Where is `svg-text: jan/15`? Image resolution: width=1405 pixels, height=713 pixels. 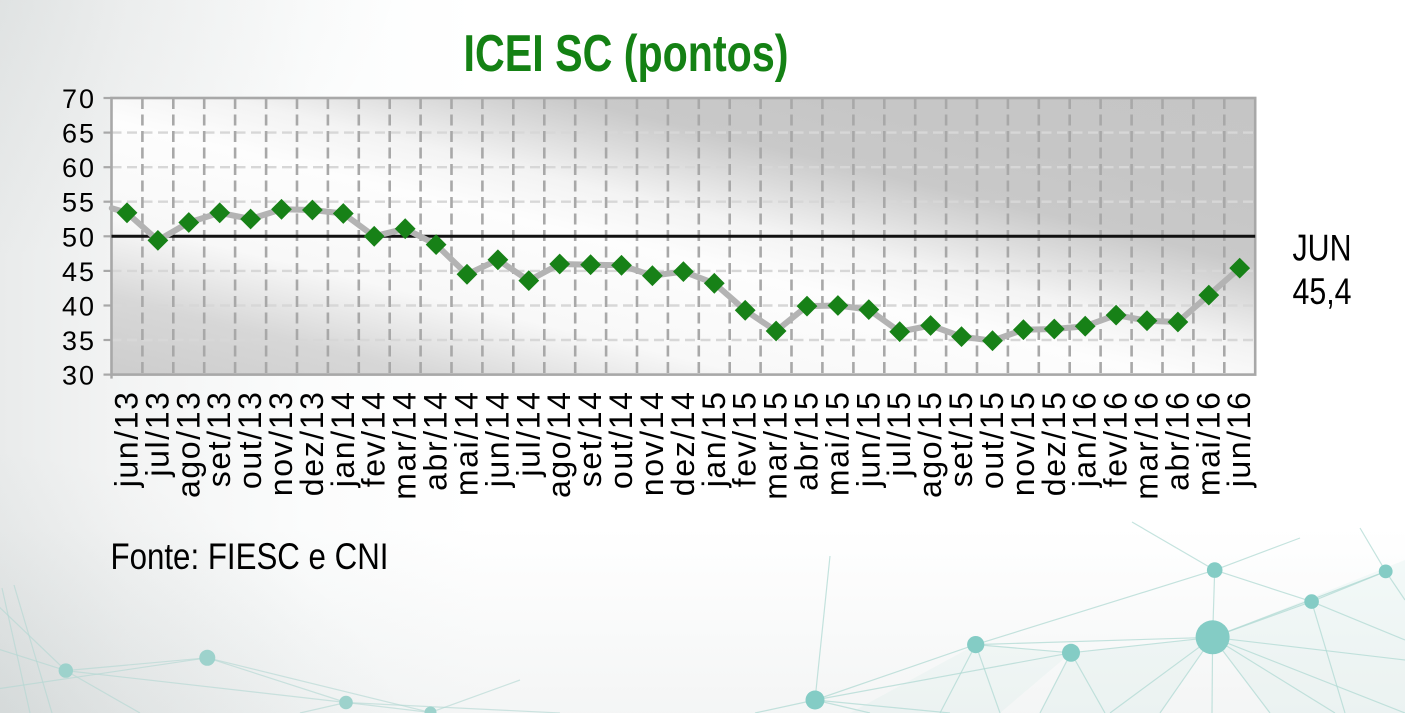
svg-text: jan/15 is located at coordinates (714, 440).